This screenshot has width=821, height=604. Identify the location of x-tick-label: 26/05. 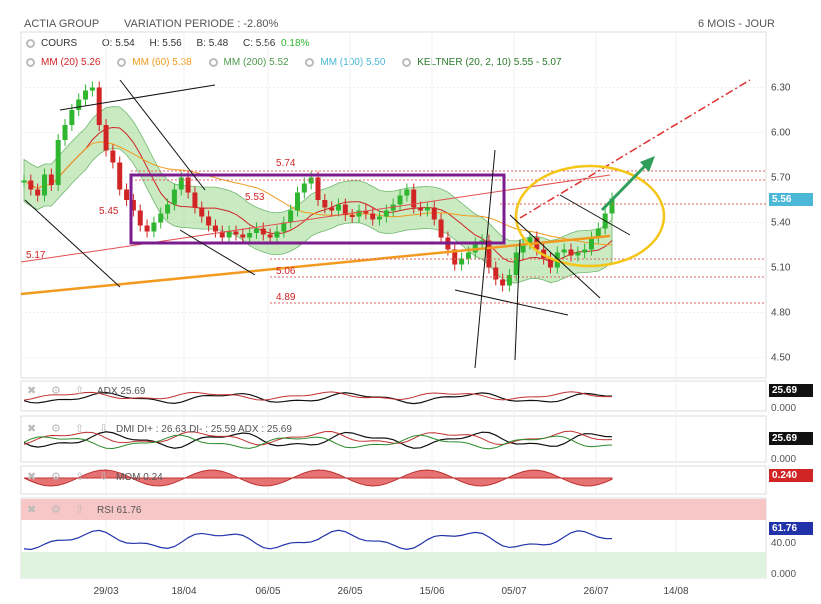
(349, 591).